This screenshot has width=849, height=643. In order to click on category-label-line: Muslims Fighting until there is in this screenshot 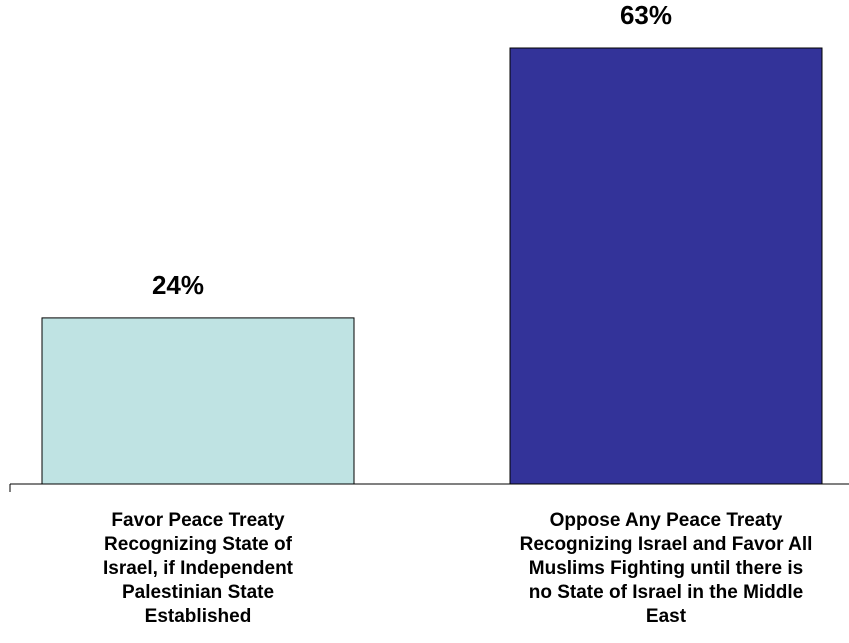, I will do `click(666, 568)`.